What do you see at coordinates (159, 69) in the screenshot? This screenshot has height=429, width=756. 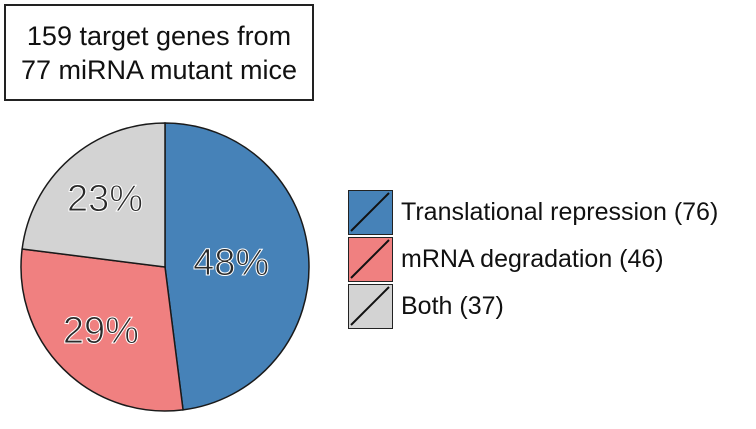 I see `chart-title-line-2: 77 miRNA mutant mice` at bounding box center [159, 69].